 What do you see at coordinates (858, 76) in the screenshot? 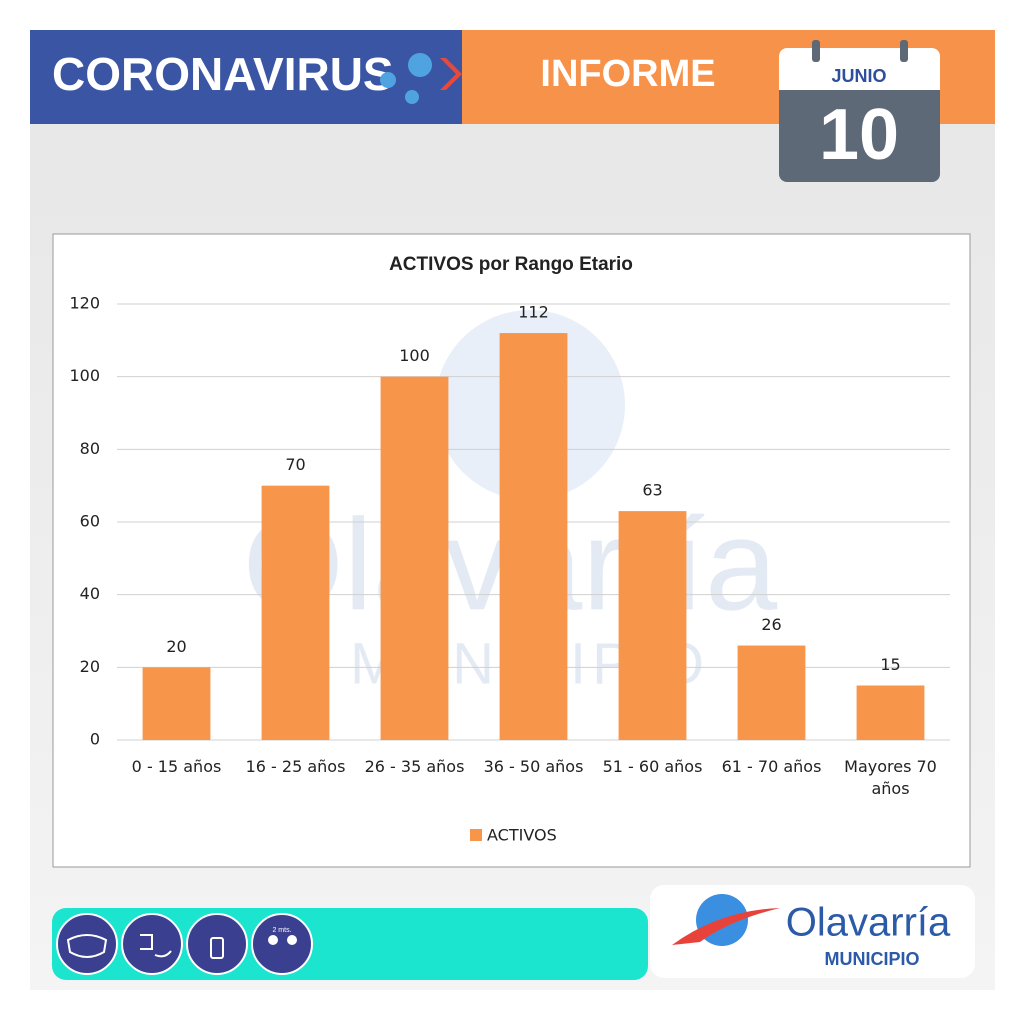
I see `calendar-month: JUNIO` at bounding box center [858, 76].